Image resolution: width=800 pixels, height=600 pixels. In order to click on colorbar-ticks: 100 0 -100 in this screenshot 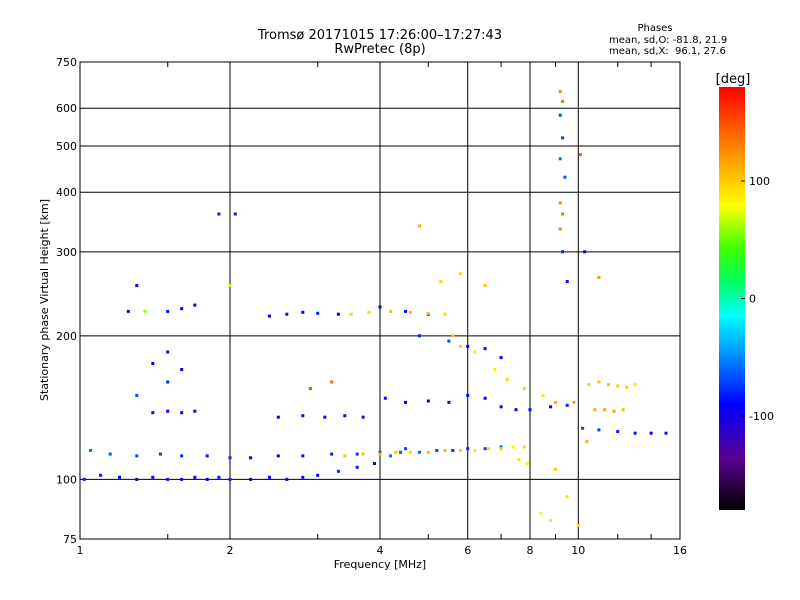, I will do `click(757, 299)`.